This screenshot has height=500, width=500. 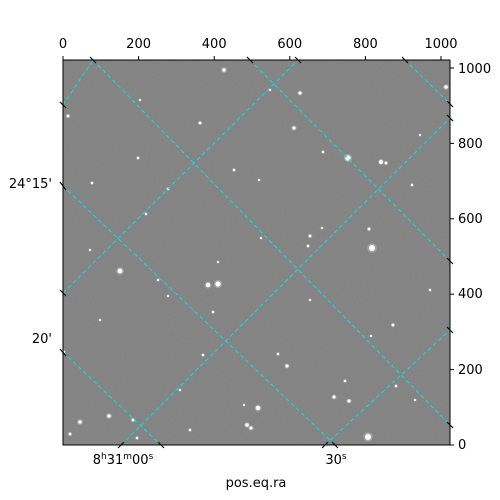 What do you see at coordinates (214, 44) in the screenshot?
I see `top-tick-label: 400` at bounding box center [214, 44].